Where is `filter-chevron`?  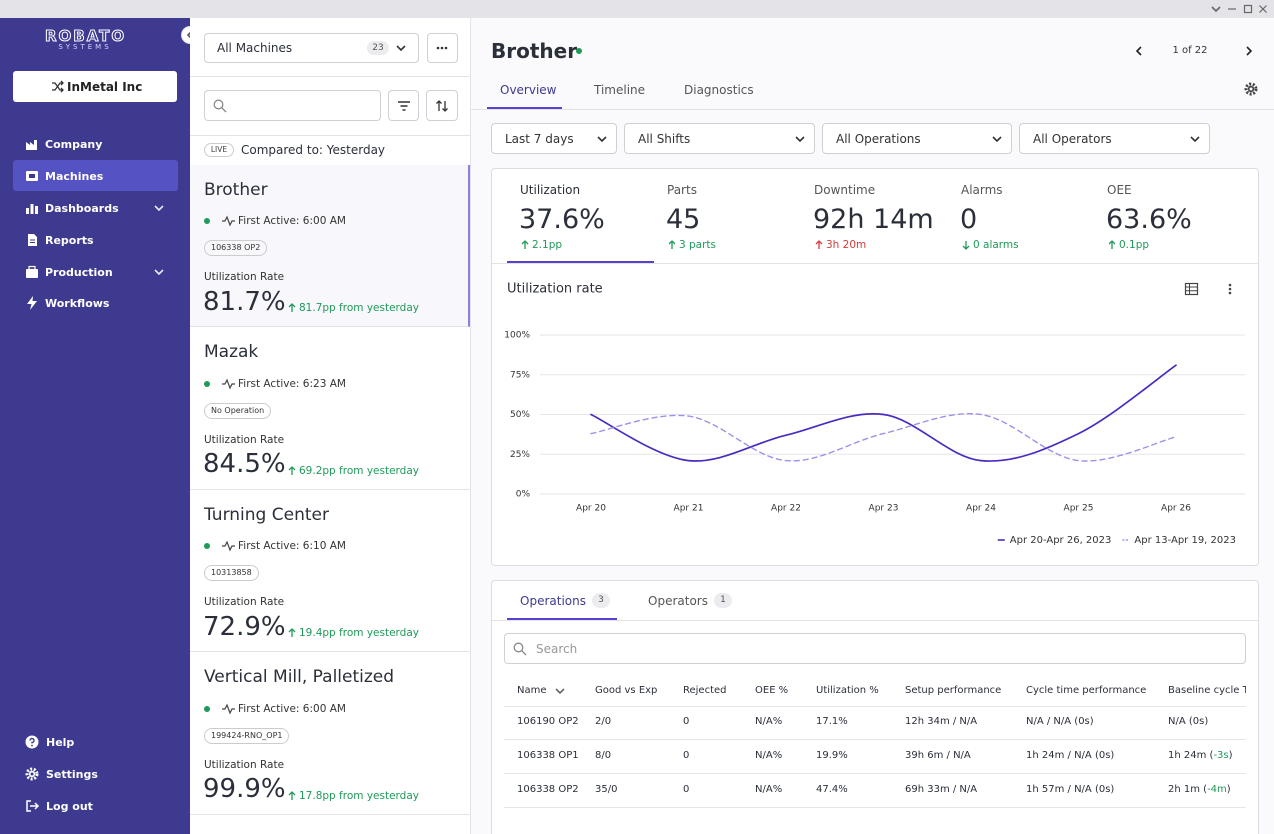 filter-chevron is located at coordinates (800, 139).